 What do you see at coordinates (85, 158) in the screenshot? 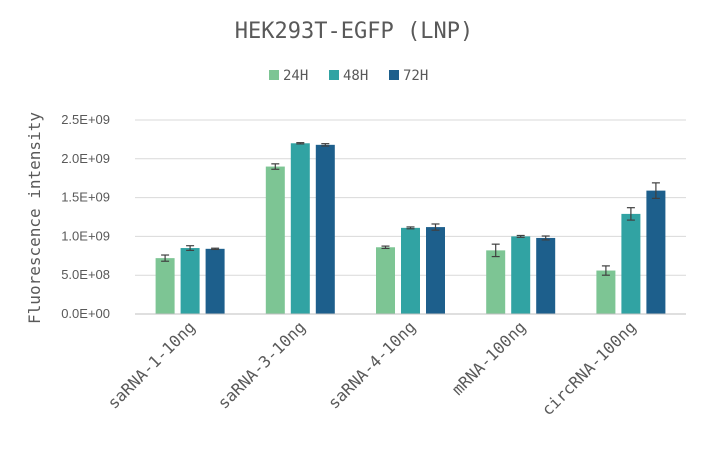
I see `y-tick-label: 2.0E+09` at bounding box center [85, 158].